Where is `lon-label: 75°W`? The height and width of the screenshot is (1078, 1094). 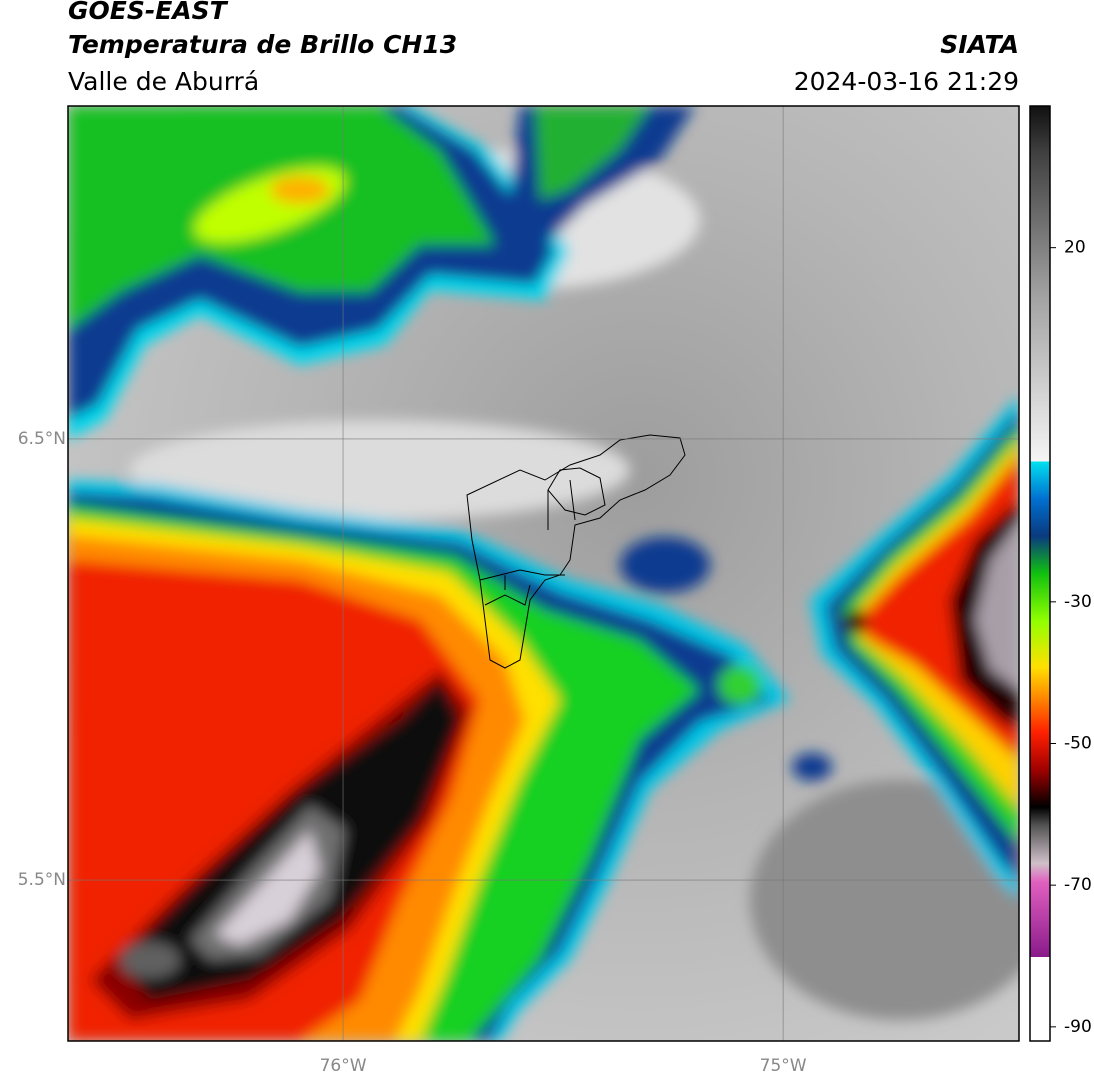 lon-label: 75°W is located at coordinates (783, 1066).